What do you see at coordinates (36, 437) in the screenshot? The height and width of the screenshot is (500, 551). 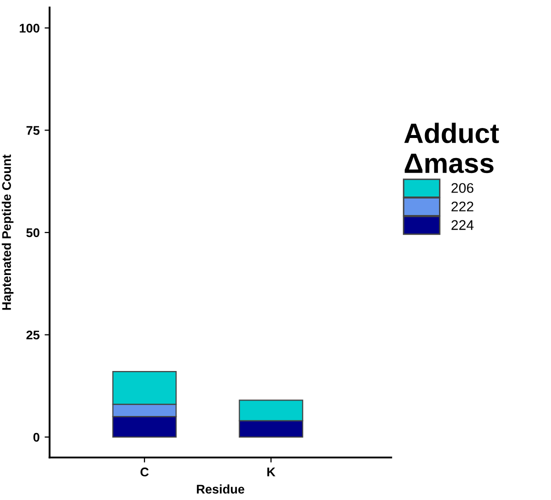 I see `y-tick-label: 0` at bounding box center [36, 437].